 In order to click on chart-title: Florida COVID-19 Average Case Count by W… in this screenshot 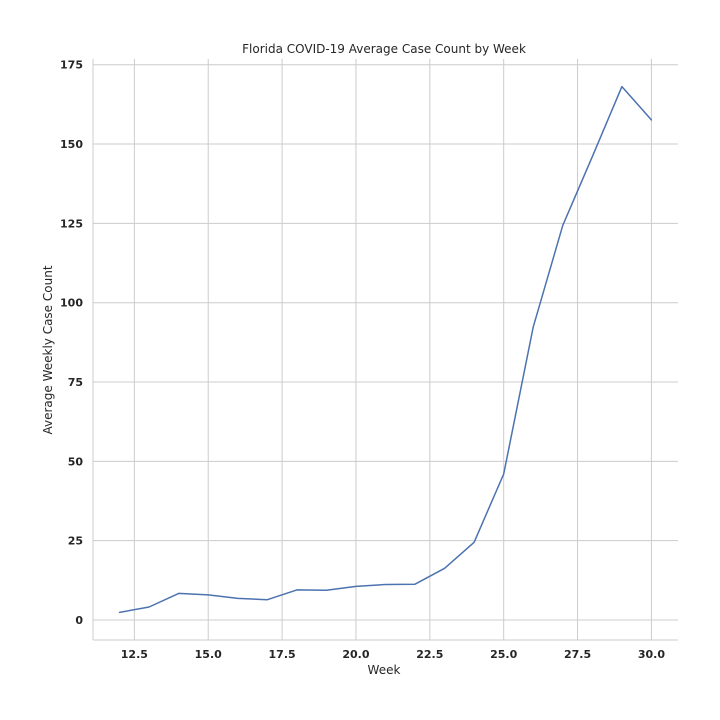, I will do `click(384, 49)`.